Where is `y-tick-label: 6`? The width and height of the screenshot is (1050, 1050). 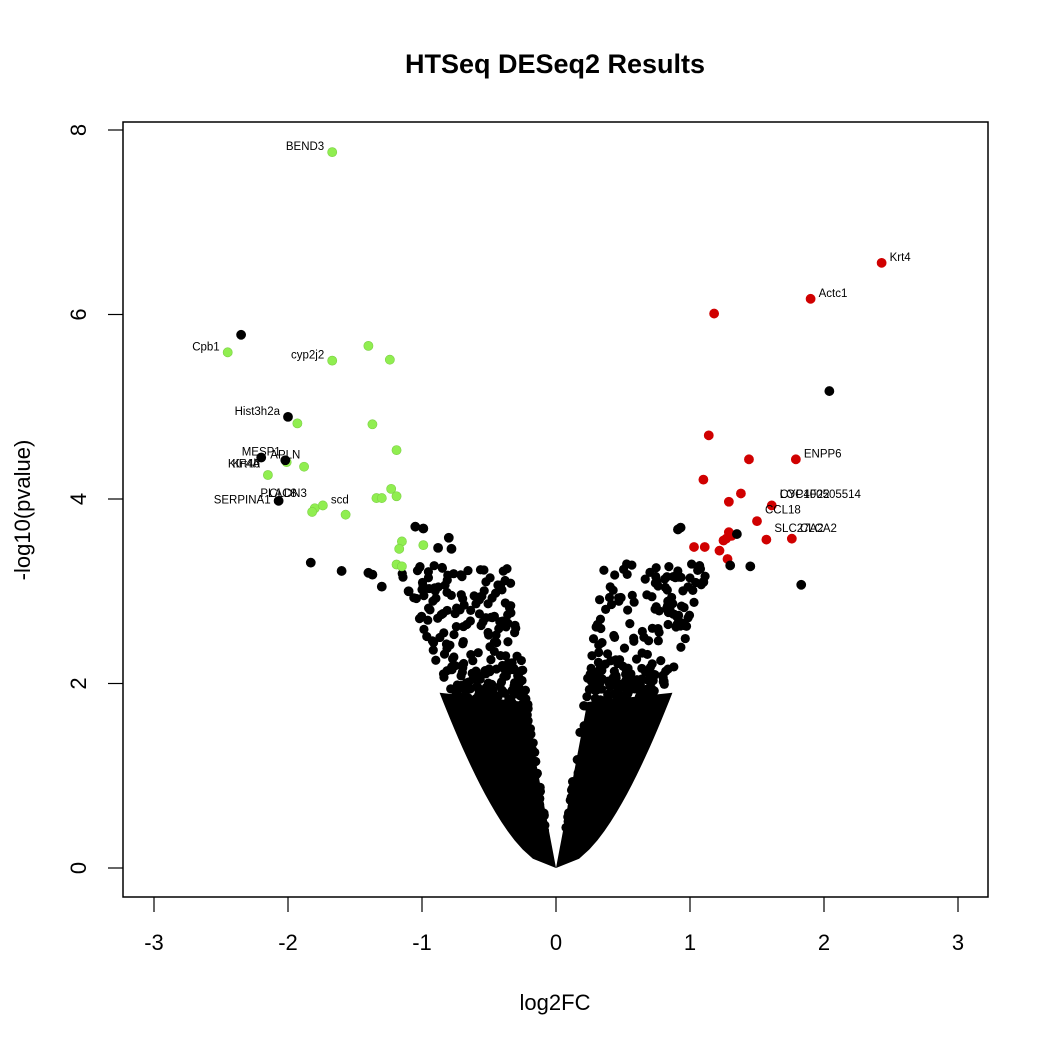 y-tick-label: 6 is located at coordinates (78, 314).